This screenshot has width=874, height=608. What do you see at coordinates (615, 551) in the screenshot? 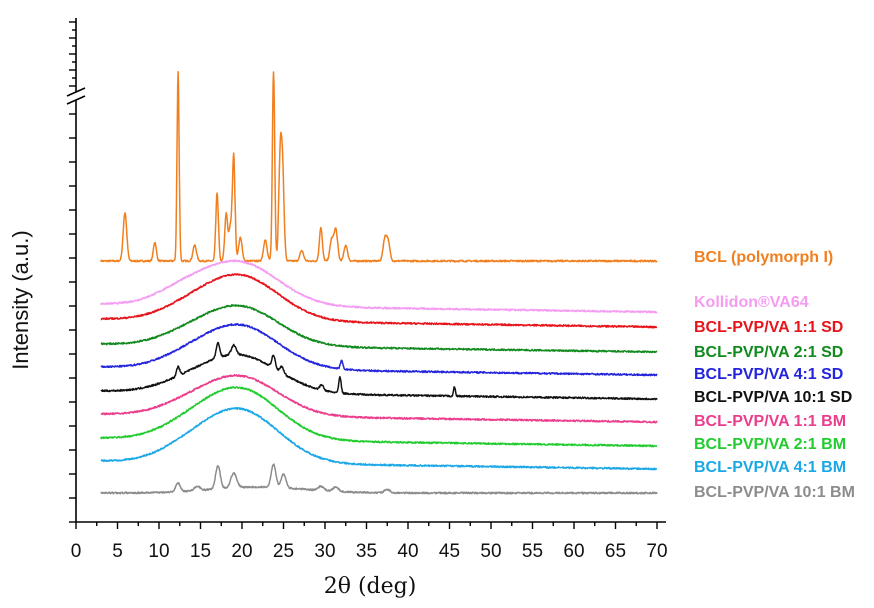
I see `x-tick-label: 65` at bounding box center [615, 551].